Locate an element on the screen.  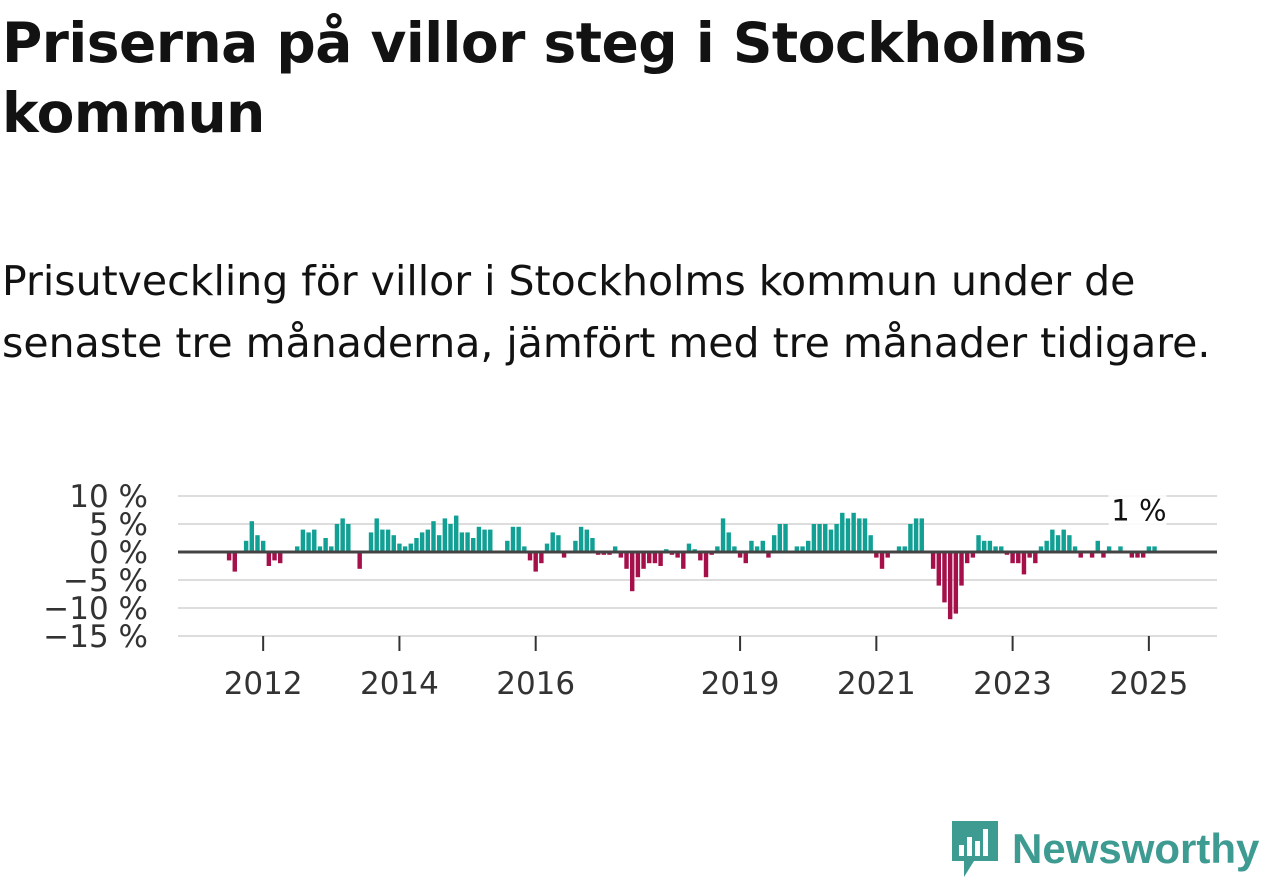
y-tick-label: 10 % is located at coordinates (108, 497).